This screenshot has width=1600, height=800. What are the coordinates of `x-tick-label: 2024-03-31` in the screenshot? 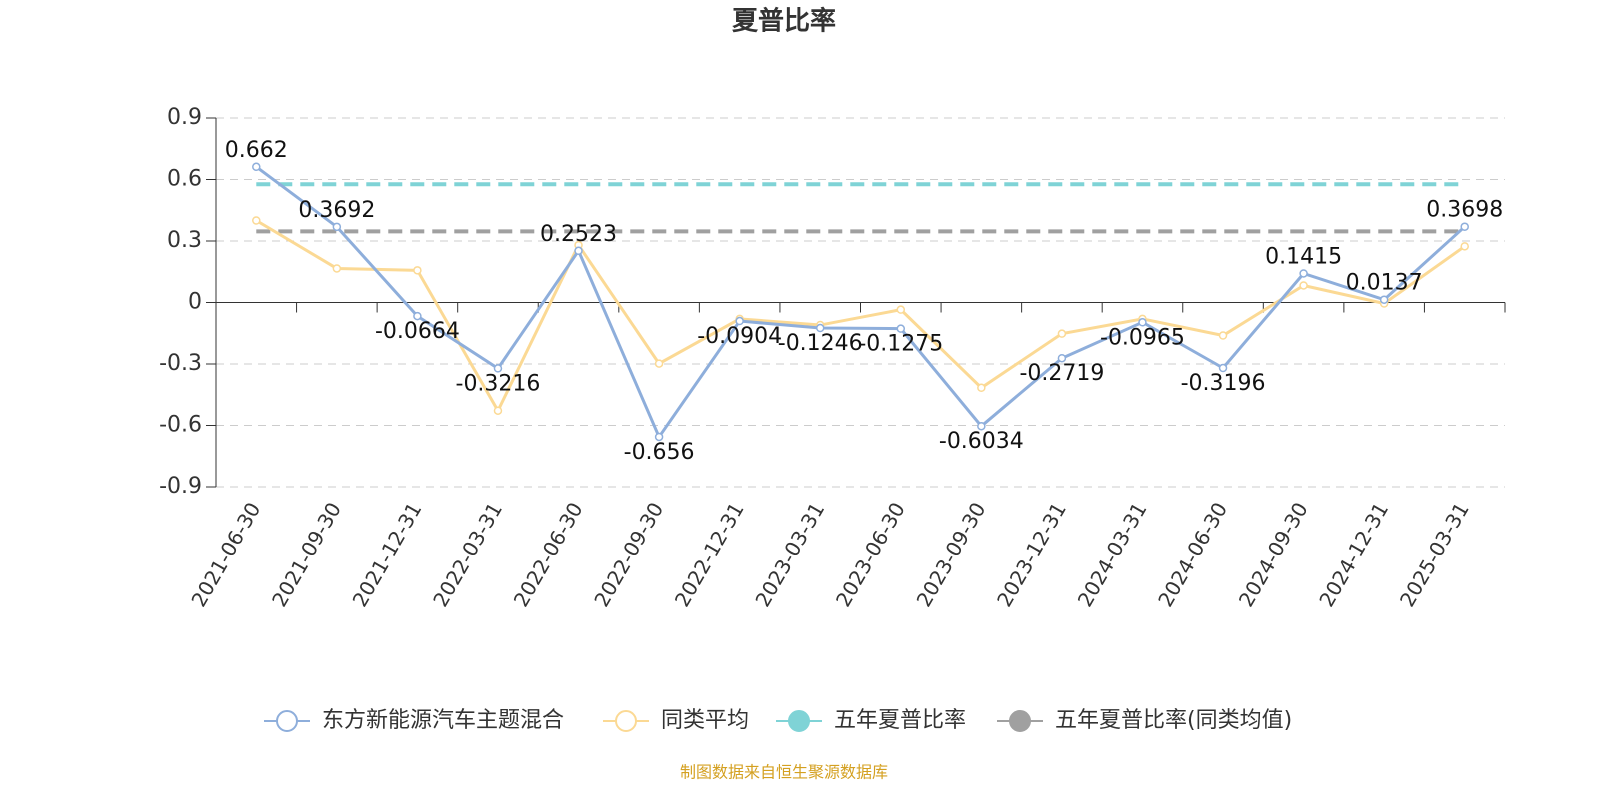 It's located at (1112, 554).